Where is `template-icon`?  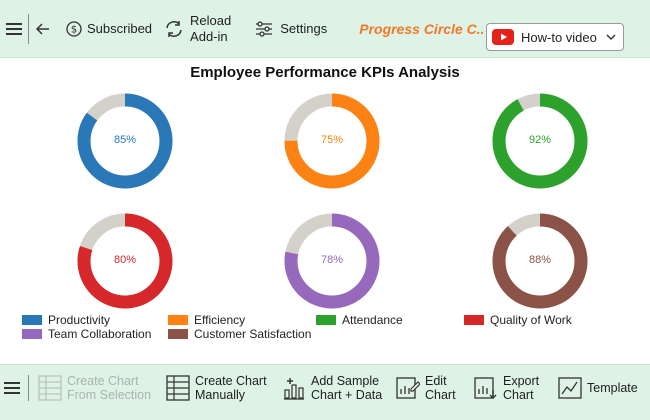 template-icon is located at coordinates (570, 388).